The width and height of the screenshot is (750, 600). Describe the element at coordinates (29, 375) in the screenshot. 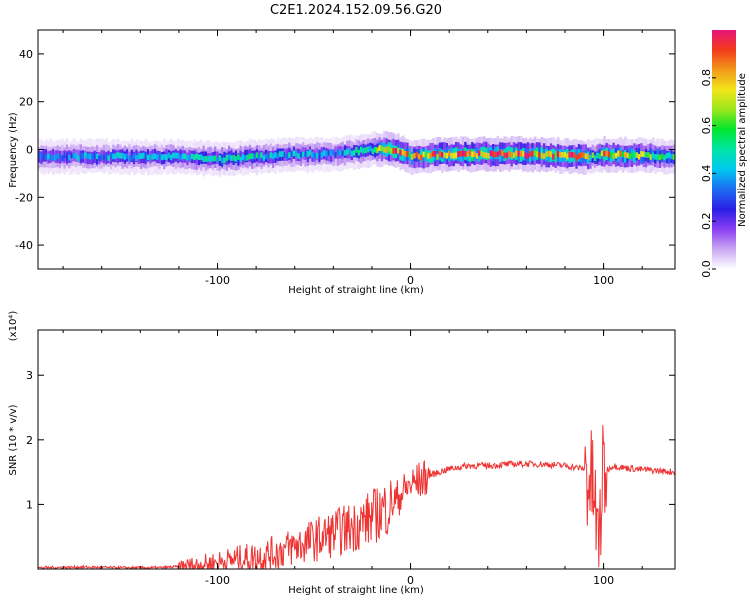

I see `y-tick-label: 3` at that location.